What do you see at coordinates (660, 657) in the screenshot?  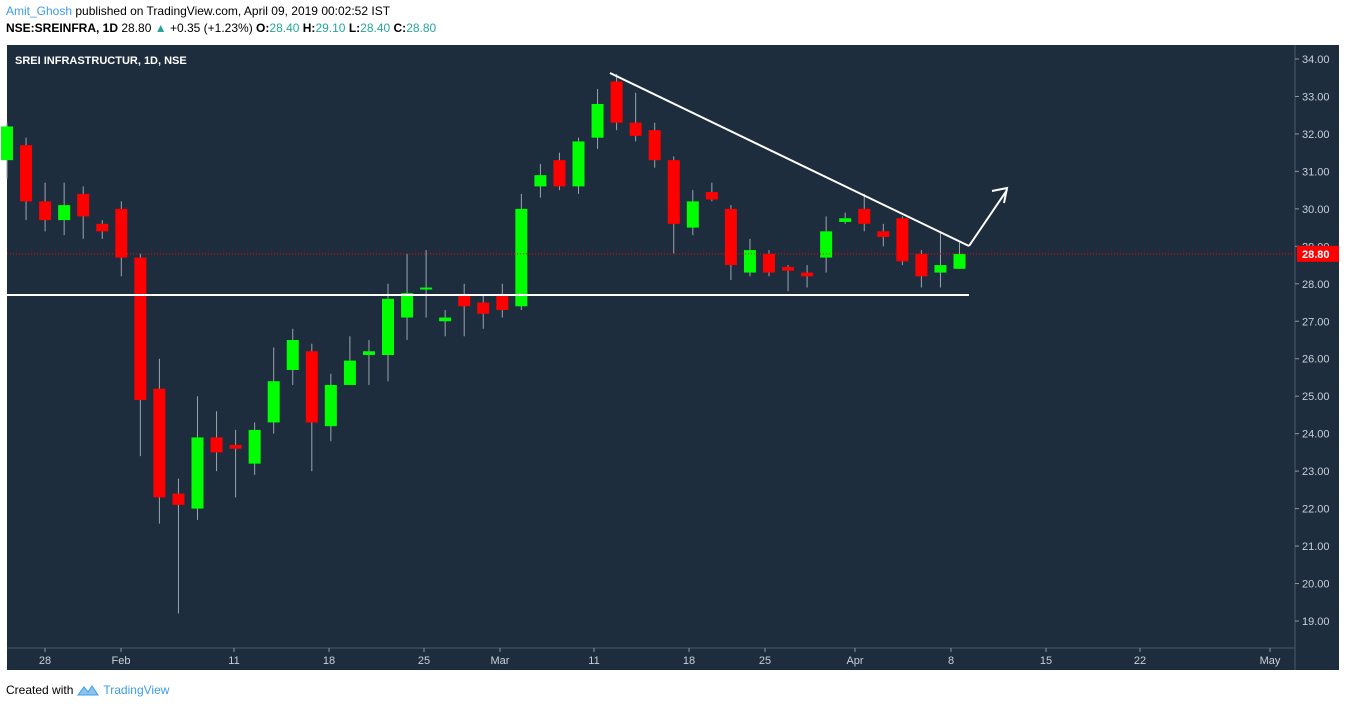 I see `time-axis: 28 Feb 11 18 25 Mar 11 18 25 Apr 8 15 22 May` at bounding box center [660, 657].